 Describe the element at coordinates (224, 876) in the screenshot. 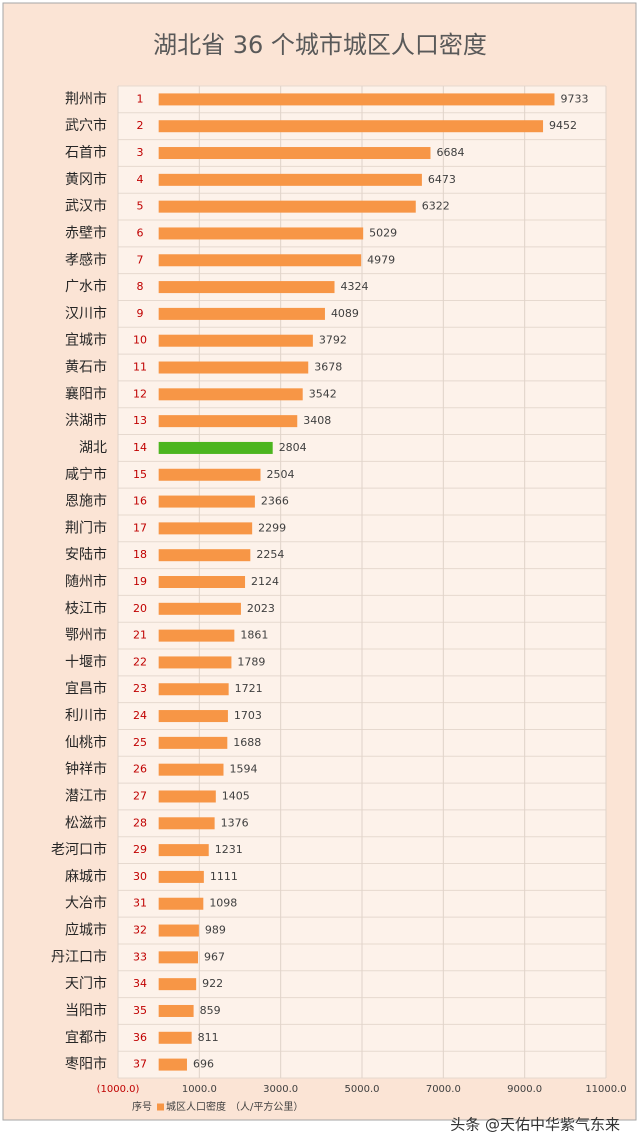

I see `value-label: 1111` at that location.